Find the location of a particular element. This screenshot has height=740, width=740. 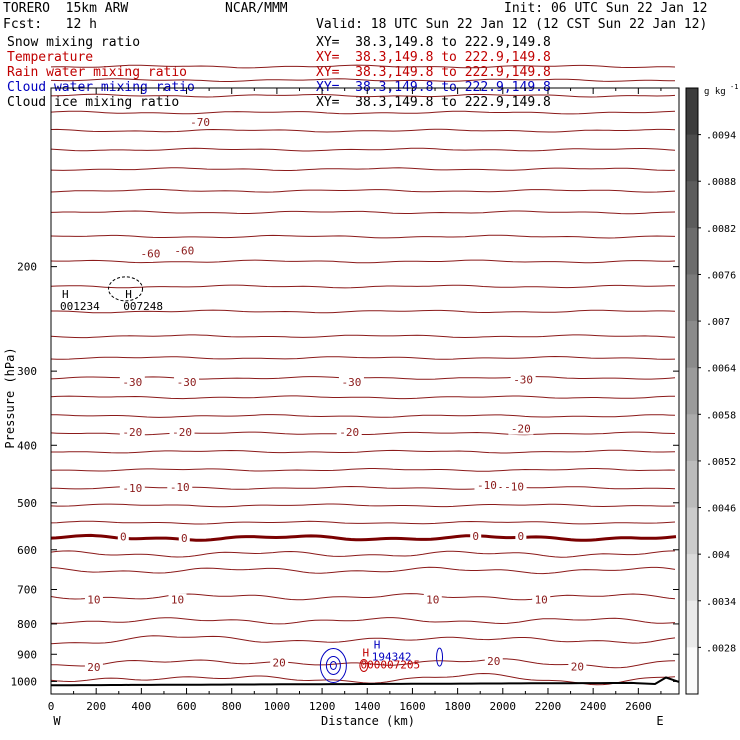

y-tick-label: 200 is located at coordinates (27, 267).